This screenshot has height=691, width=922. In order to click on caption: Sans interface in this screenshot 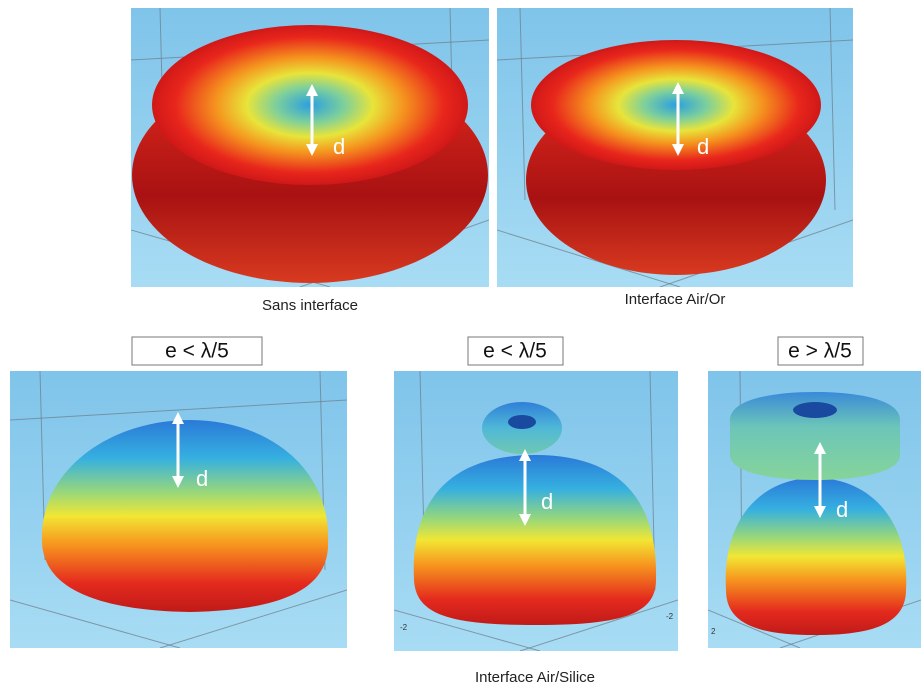, I will do `click(310, 305)`.